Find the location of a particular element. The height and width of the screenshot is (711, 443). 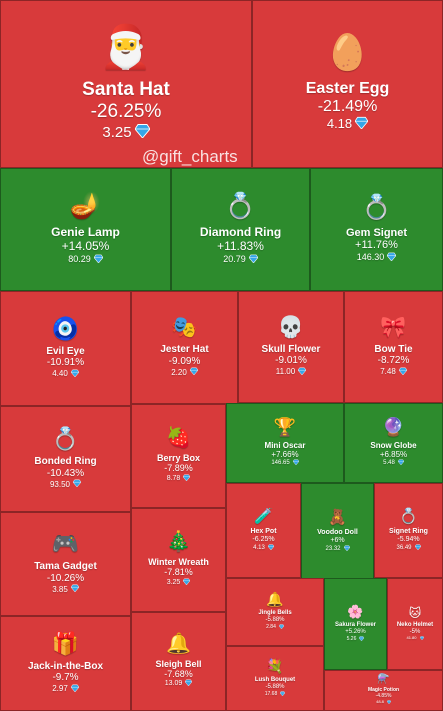

santa-hat-icon: 🎅 is located at coordinates (126, 47).